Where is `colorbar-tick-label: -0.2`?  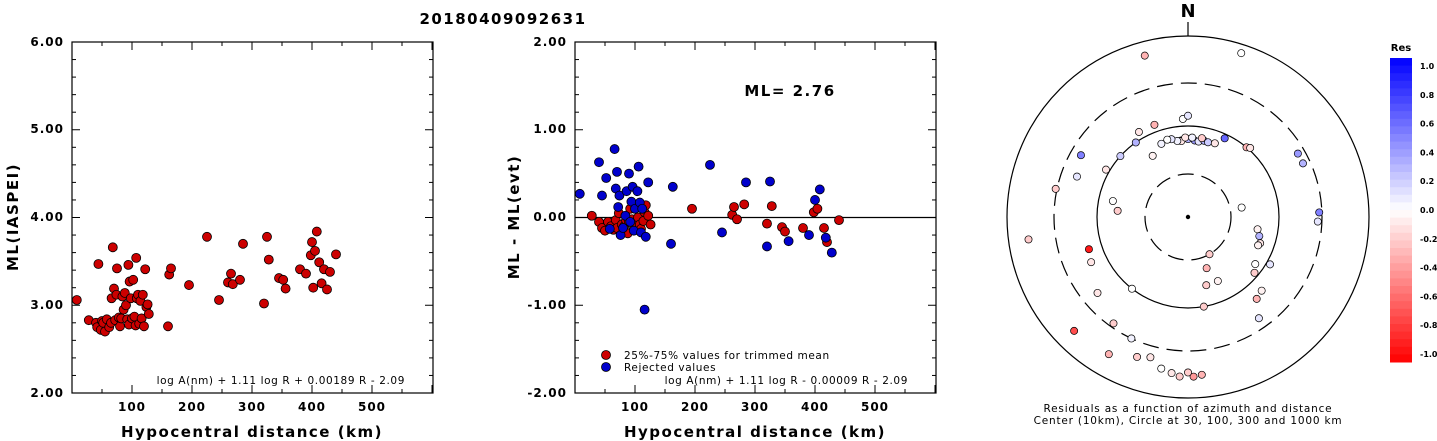 colorbar-tick-label: -0.2 is located at coordinates (1428, 239).